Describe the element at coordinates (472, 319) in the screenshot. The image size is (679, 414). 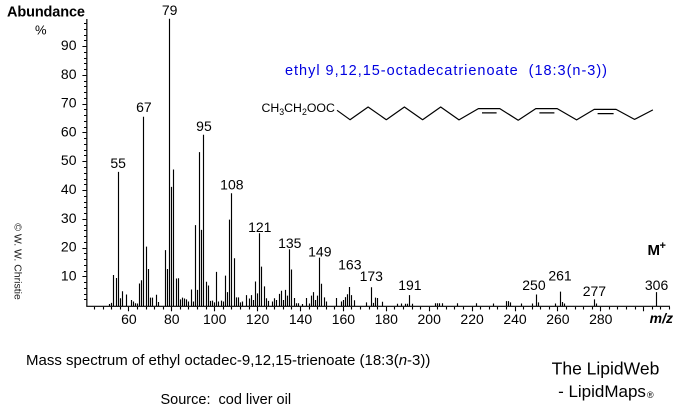
I see `svg-text: 220` at that location.